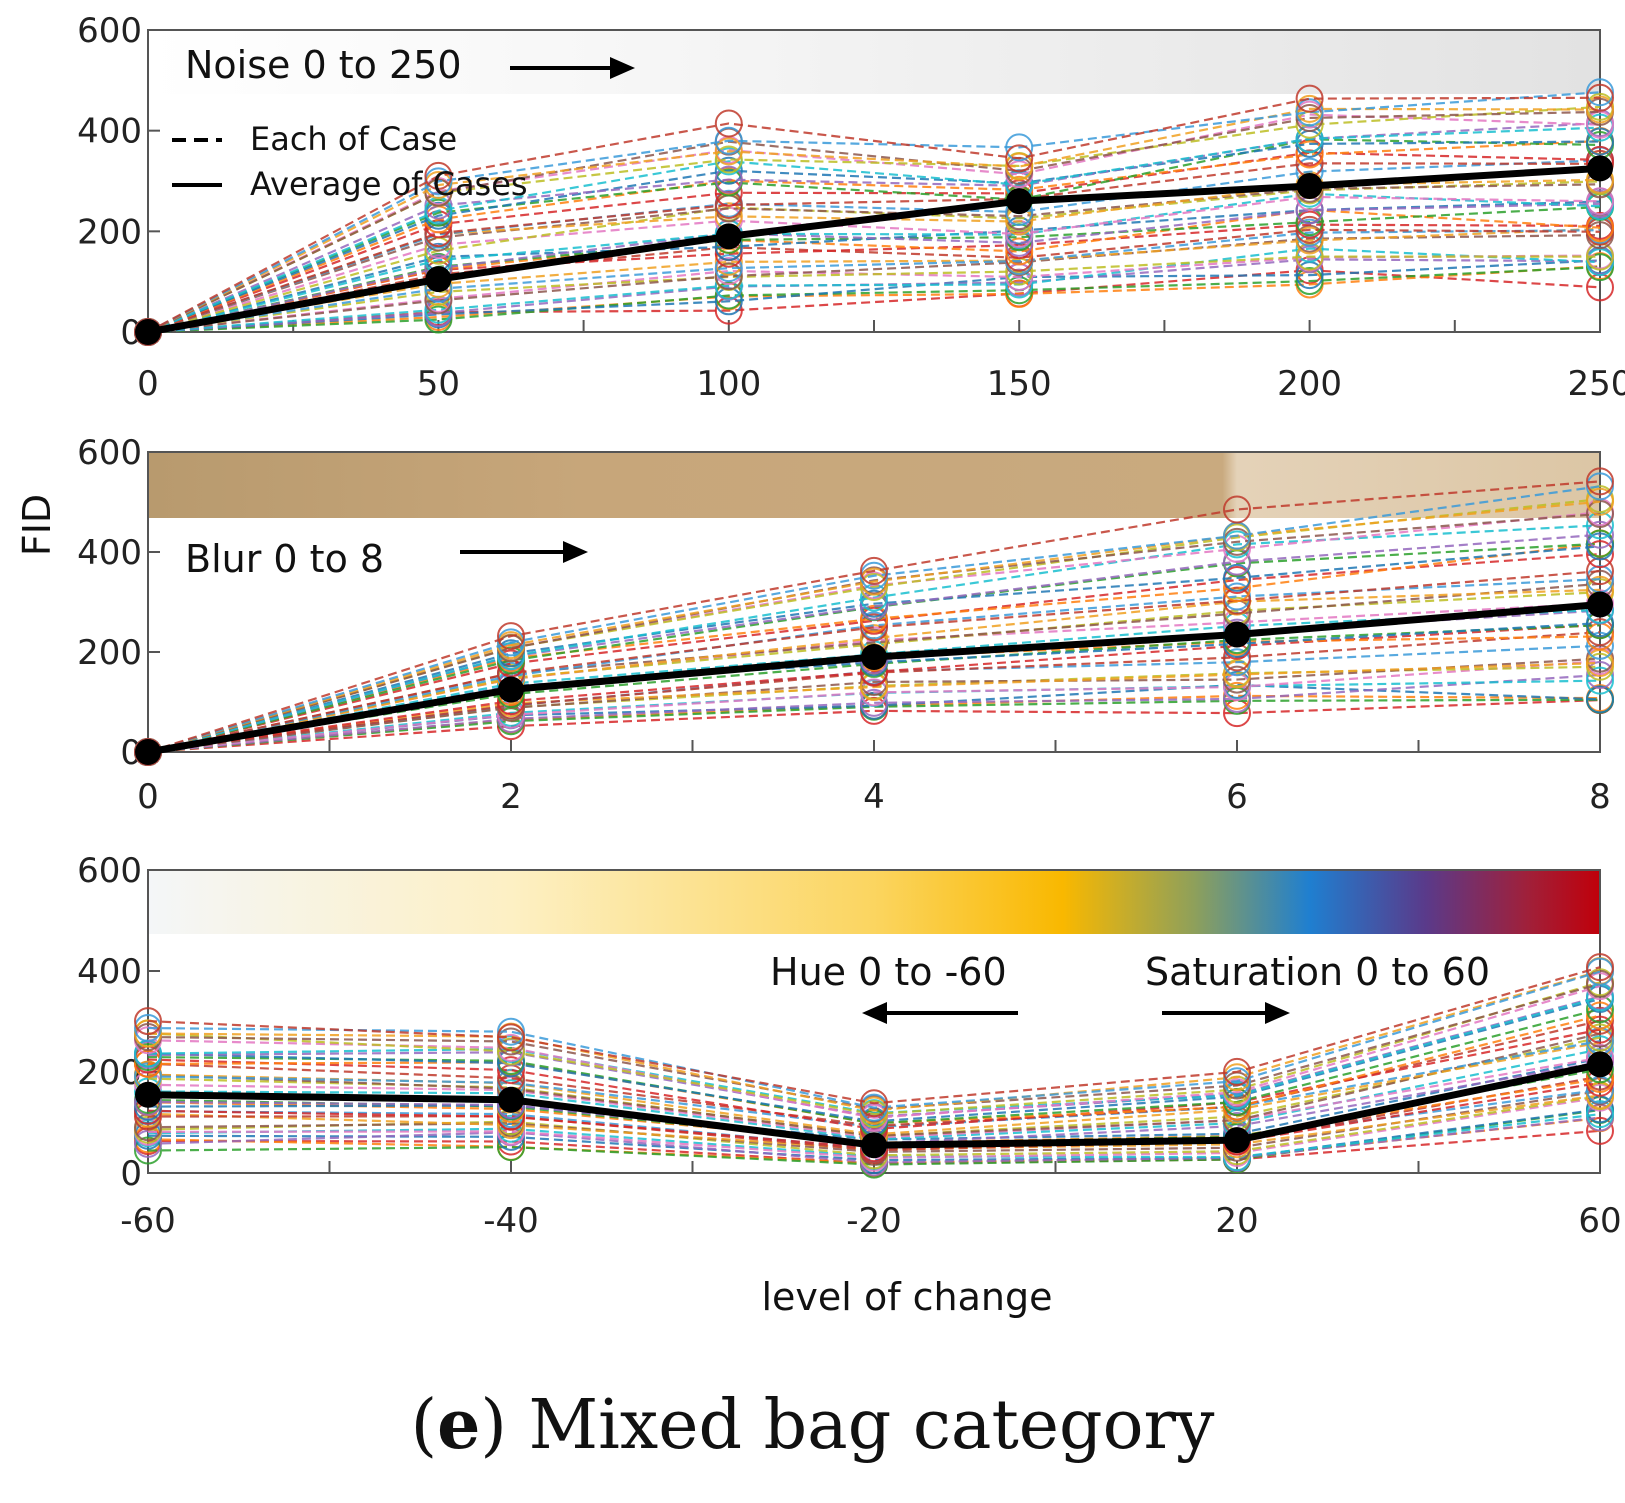 The image size is (1625, 1503). I want to click on blur-image-strip, so click(874, 485).